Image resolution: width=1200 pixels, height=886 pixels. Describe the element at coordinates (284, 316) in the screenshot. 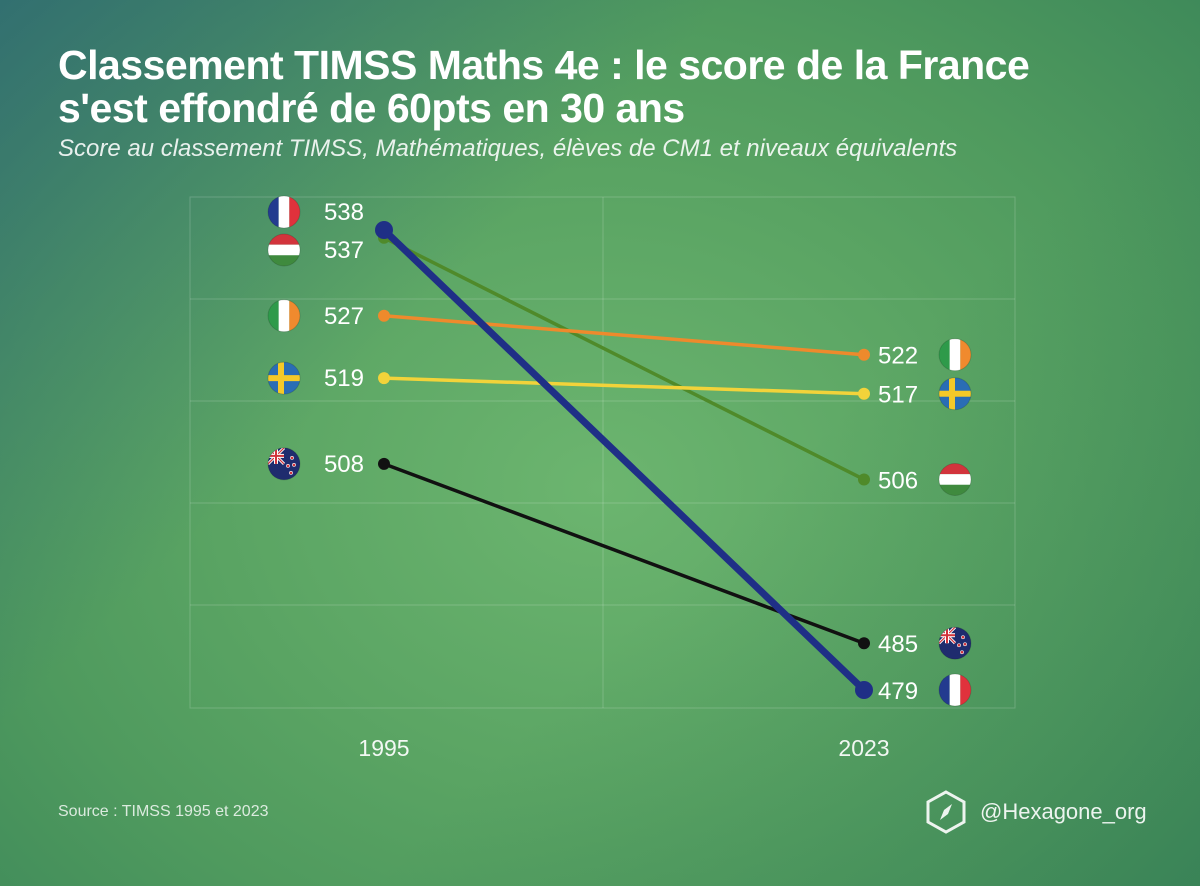

I see `ireland-flag-icon-1995` at that location.